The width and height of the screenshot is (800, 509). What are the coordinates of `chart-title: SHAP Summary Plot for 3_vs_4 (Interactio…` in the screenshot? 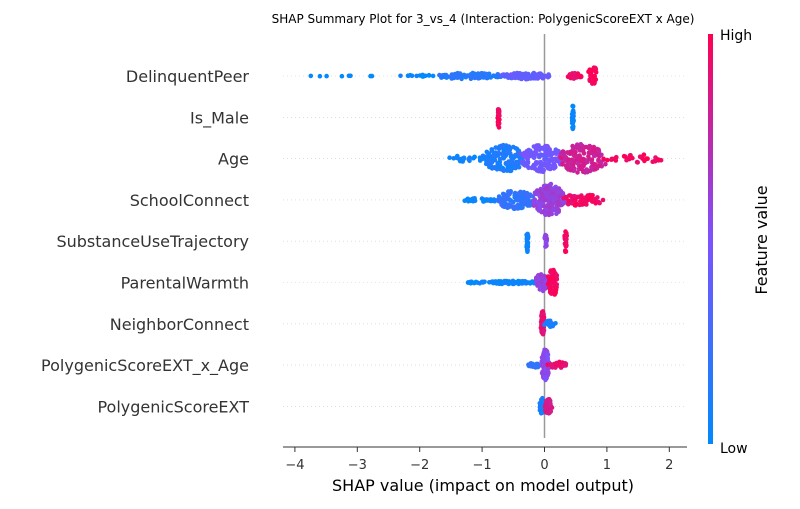 It's located at (483, 19).